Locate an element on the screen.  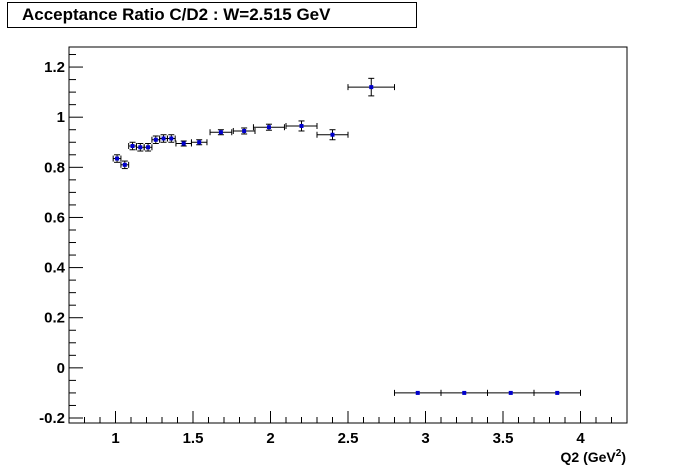
x-tick-label: 3 is located at coordinates (425, 438).